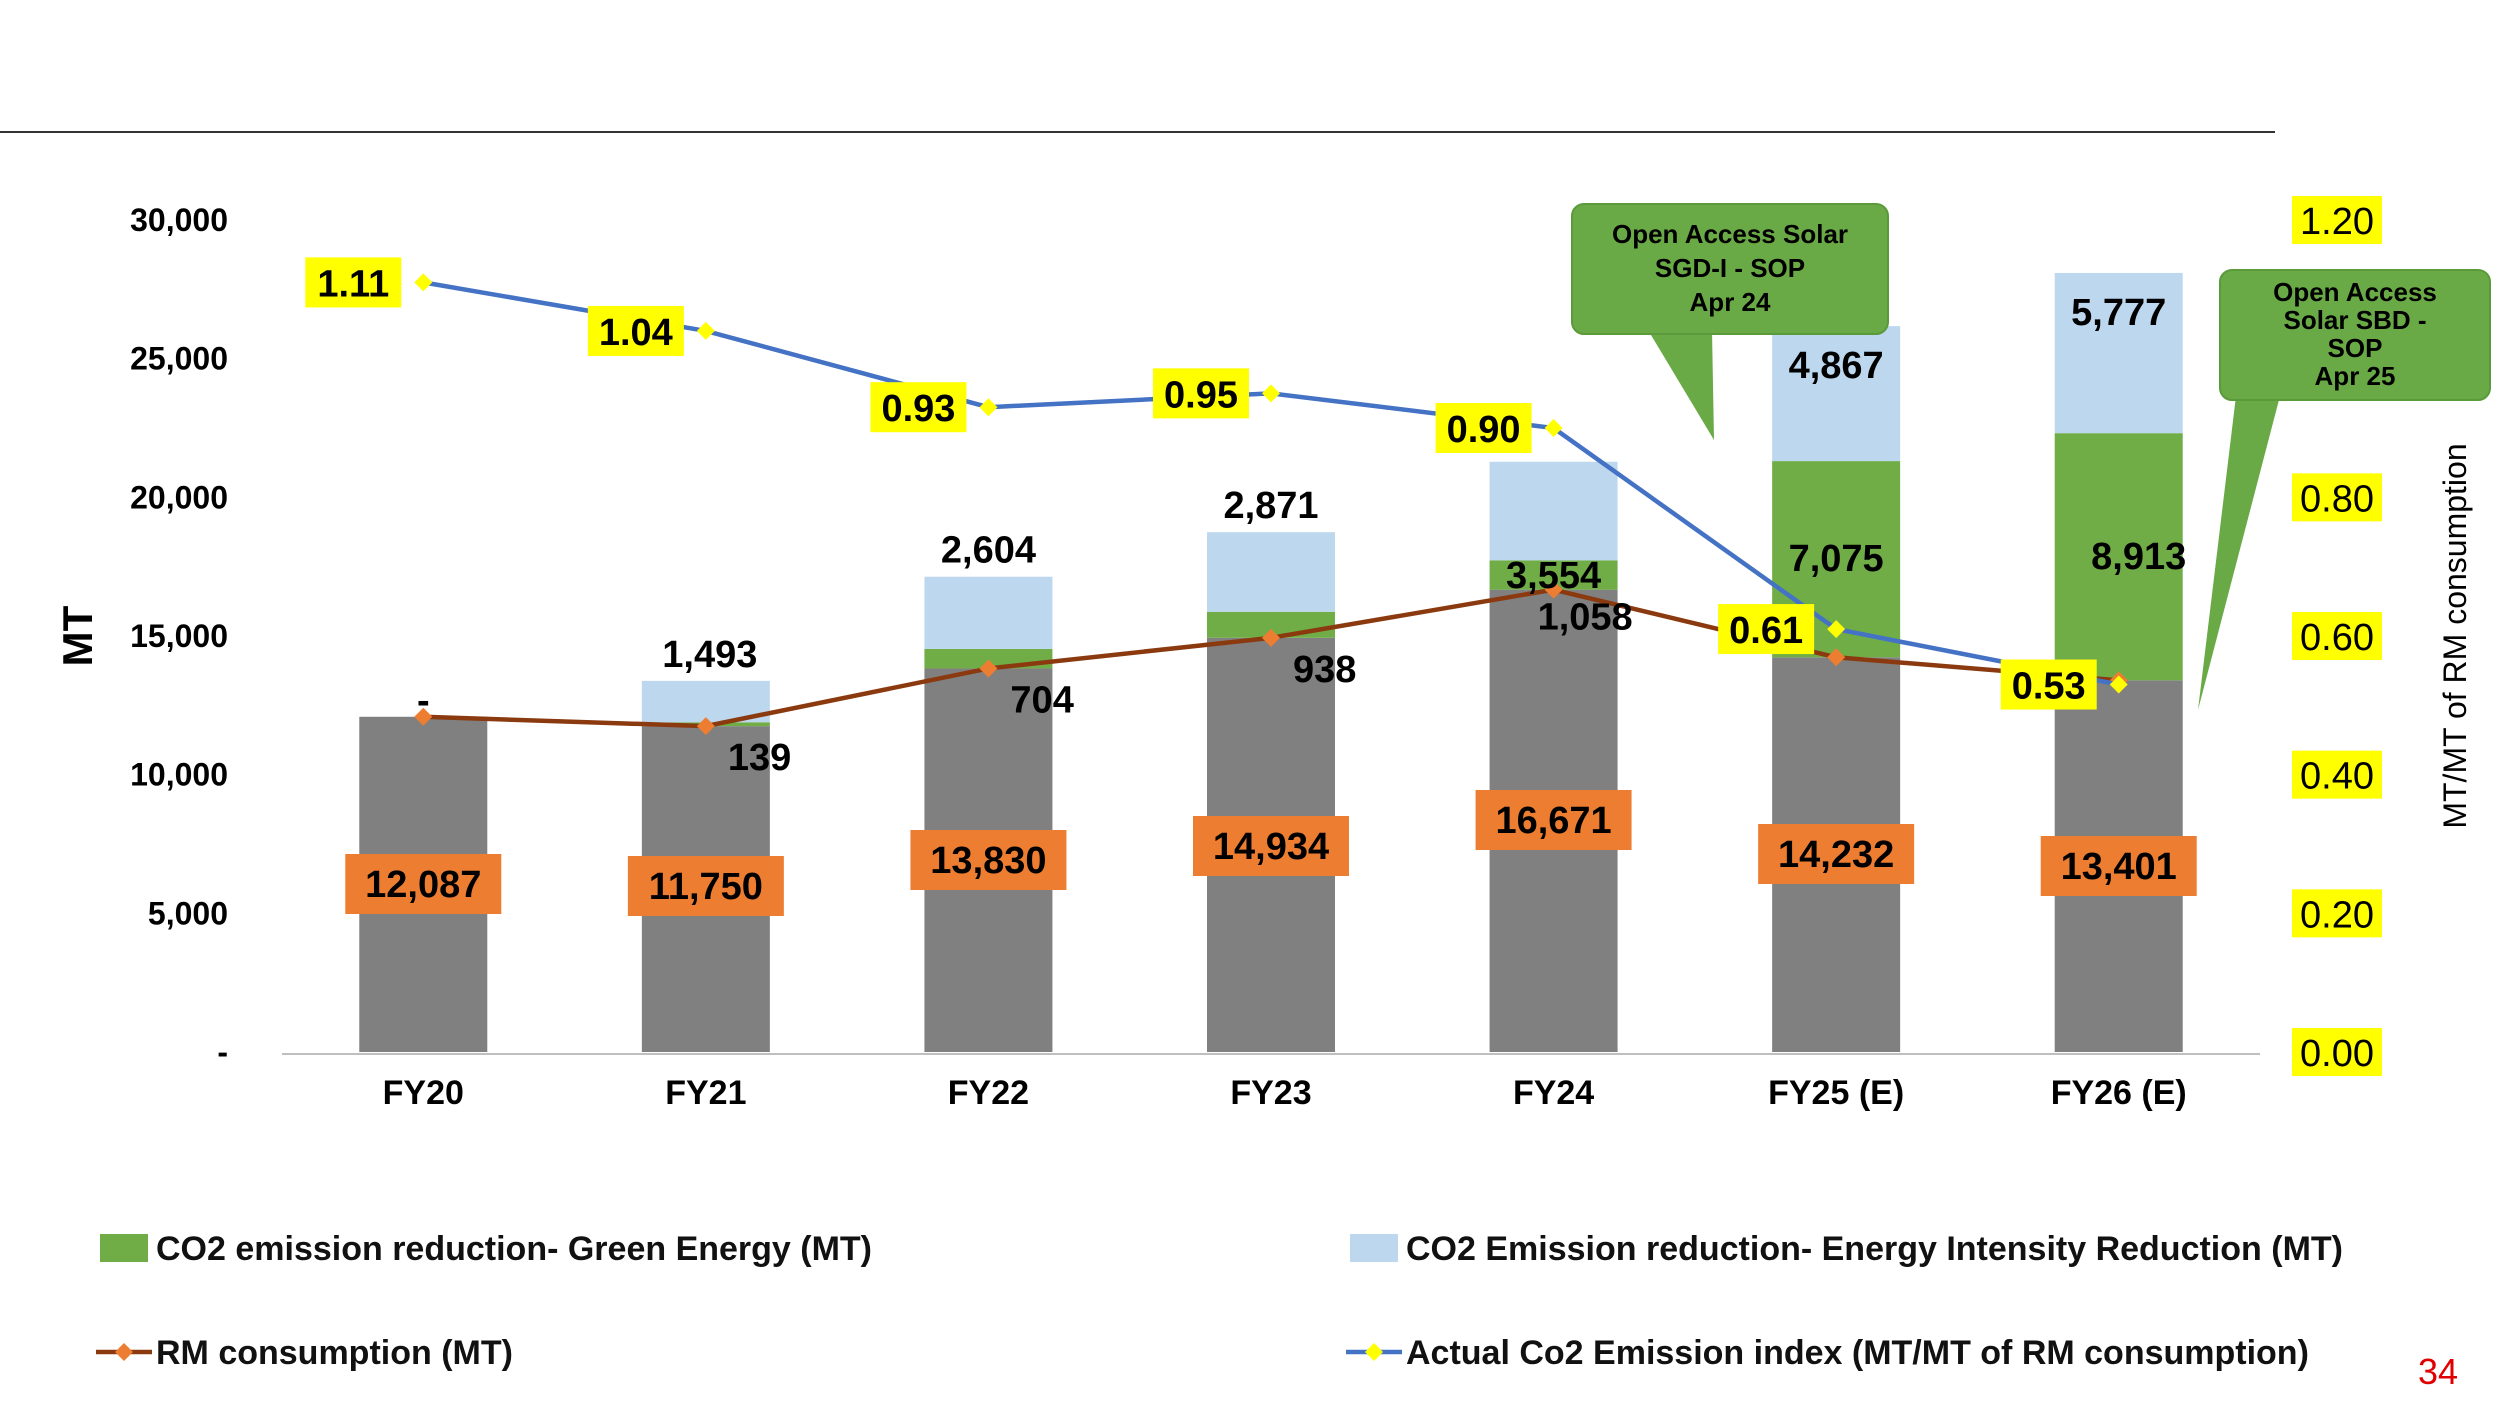 The width and height of the screenshot is (2500, 1406). Describe the element at coordinates (1836, 366) in the screenshot. I see `bar-label-intensity: 4,867` at that location.